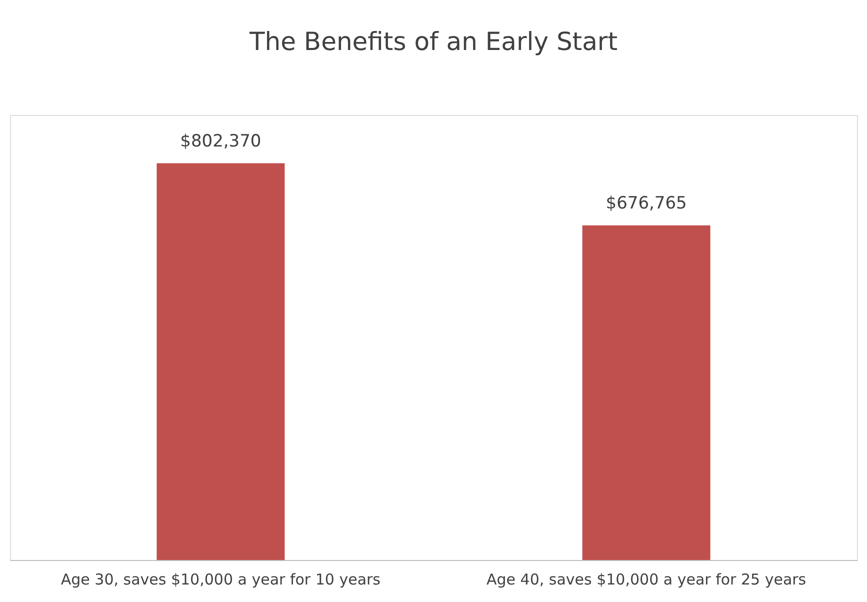 The height and width of the screenshot is (602, 867). What do you see at coordinates (221, 141) in the screenshot?
I see `data-label: $802,370` at bounding box center [221, 141].